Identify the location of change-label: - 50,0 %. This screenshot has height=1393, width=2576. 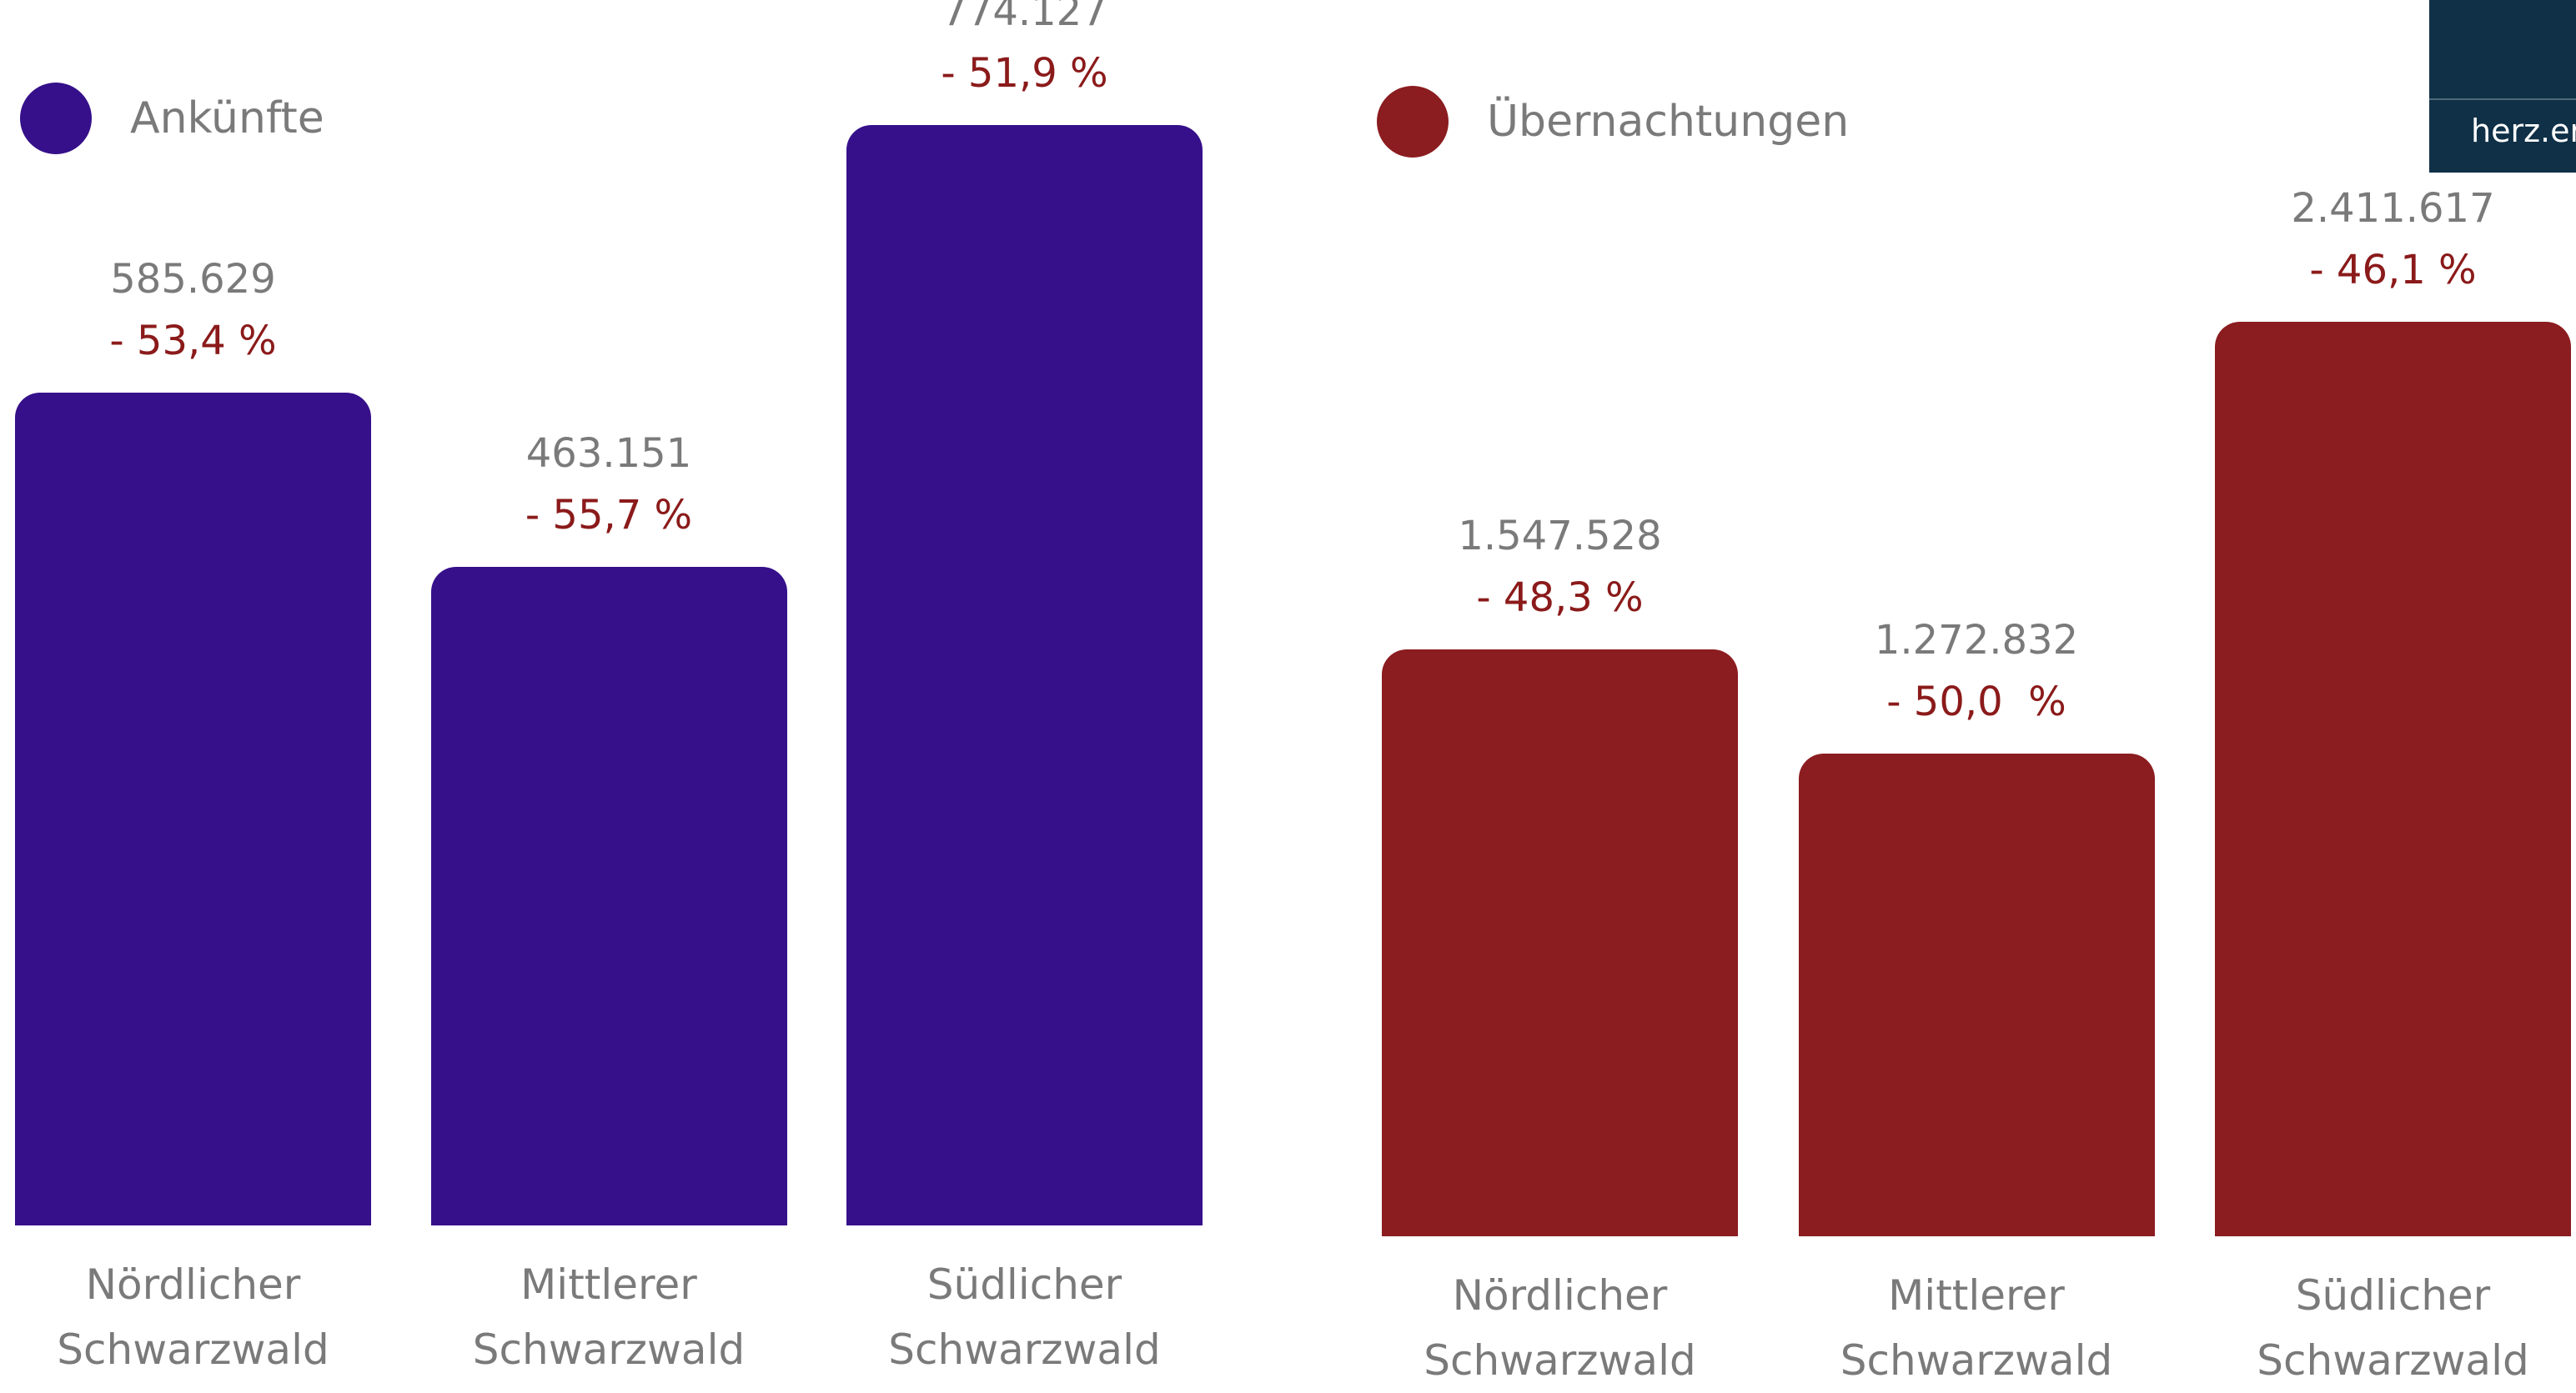
(1976, 702).